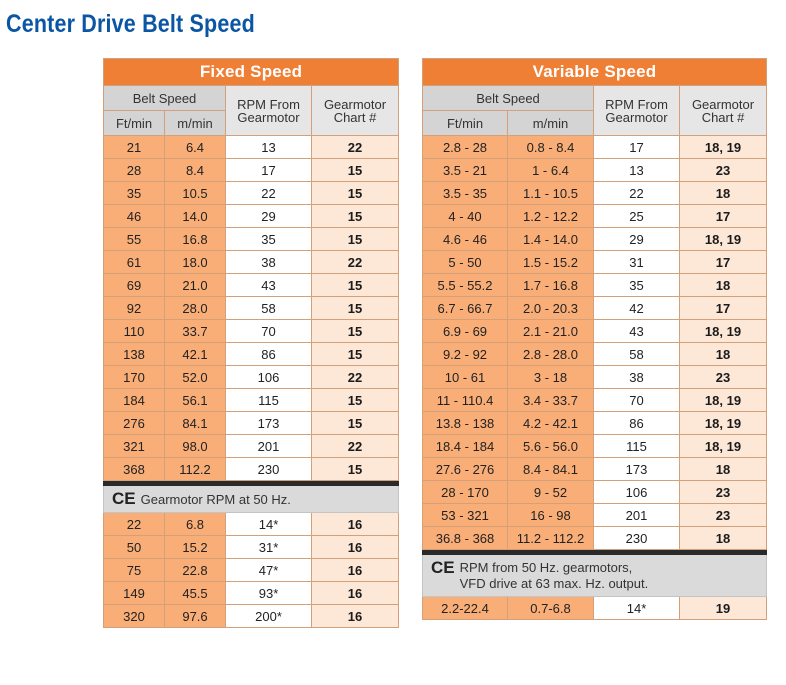  Describe the element at coordinates (465, 423) in the screenshot. I see `ft-min-cell: 13.8 - 138` at that location.